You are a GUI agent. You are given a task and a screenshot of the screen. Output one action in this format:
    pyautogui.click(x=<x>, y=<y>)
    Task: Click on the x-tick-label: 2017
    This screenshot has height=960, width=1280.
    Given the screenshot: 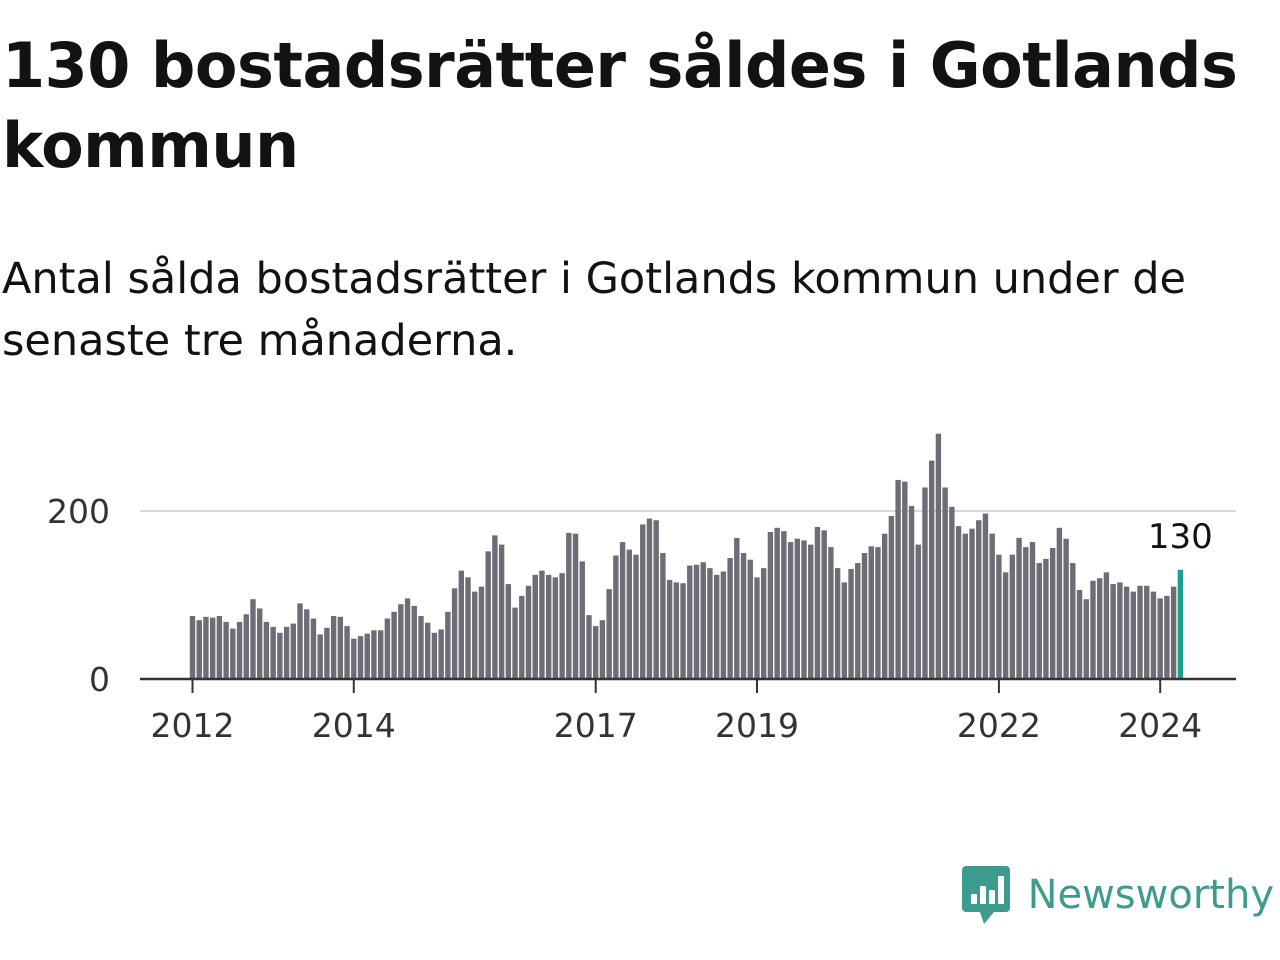 What is the action you would take?
    pyautogui.click(x=596, y=725)
    